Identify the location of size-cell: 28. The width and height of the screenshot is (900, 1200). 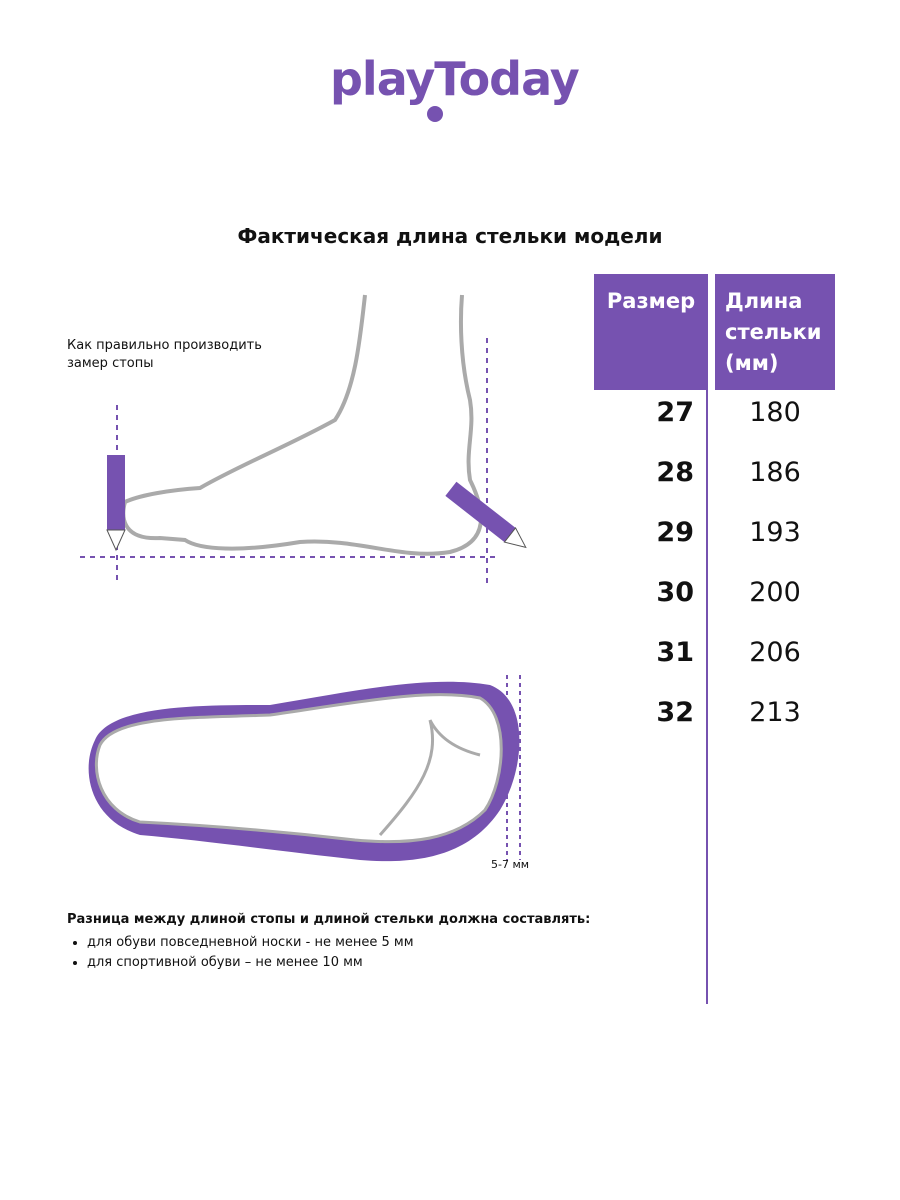
(675, 472).